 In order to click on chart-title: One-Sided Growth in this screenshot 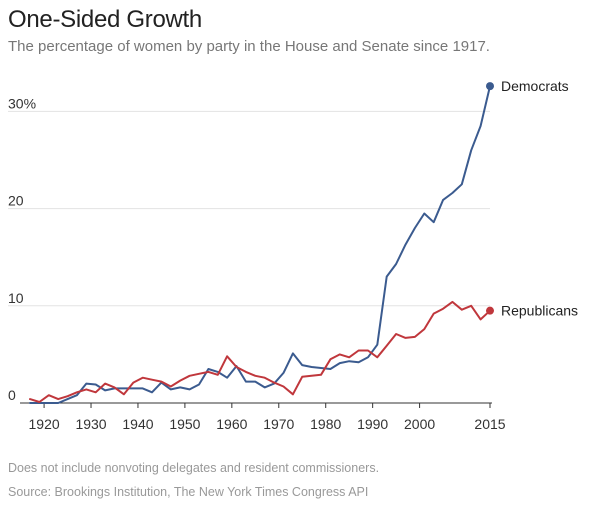, I will do `click(105, 19)`.